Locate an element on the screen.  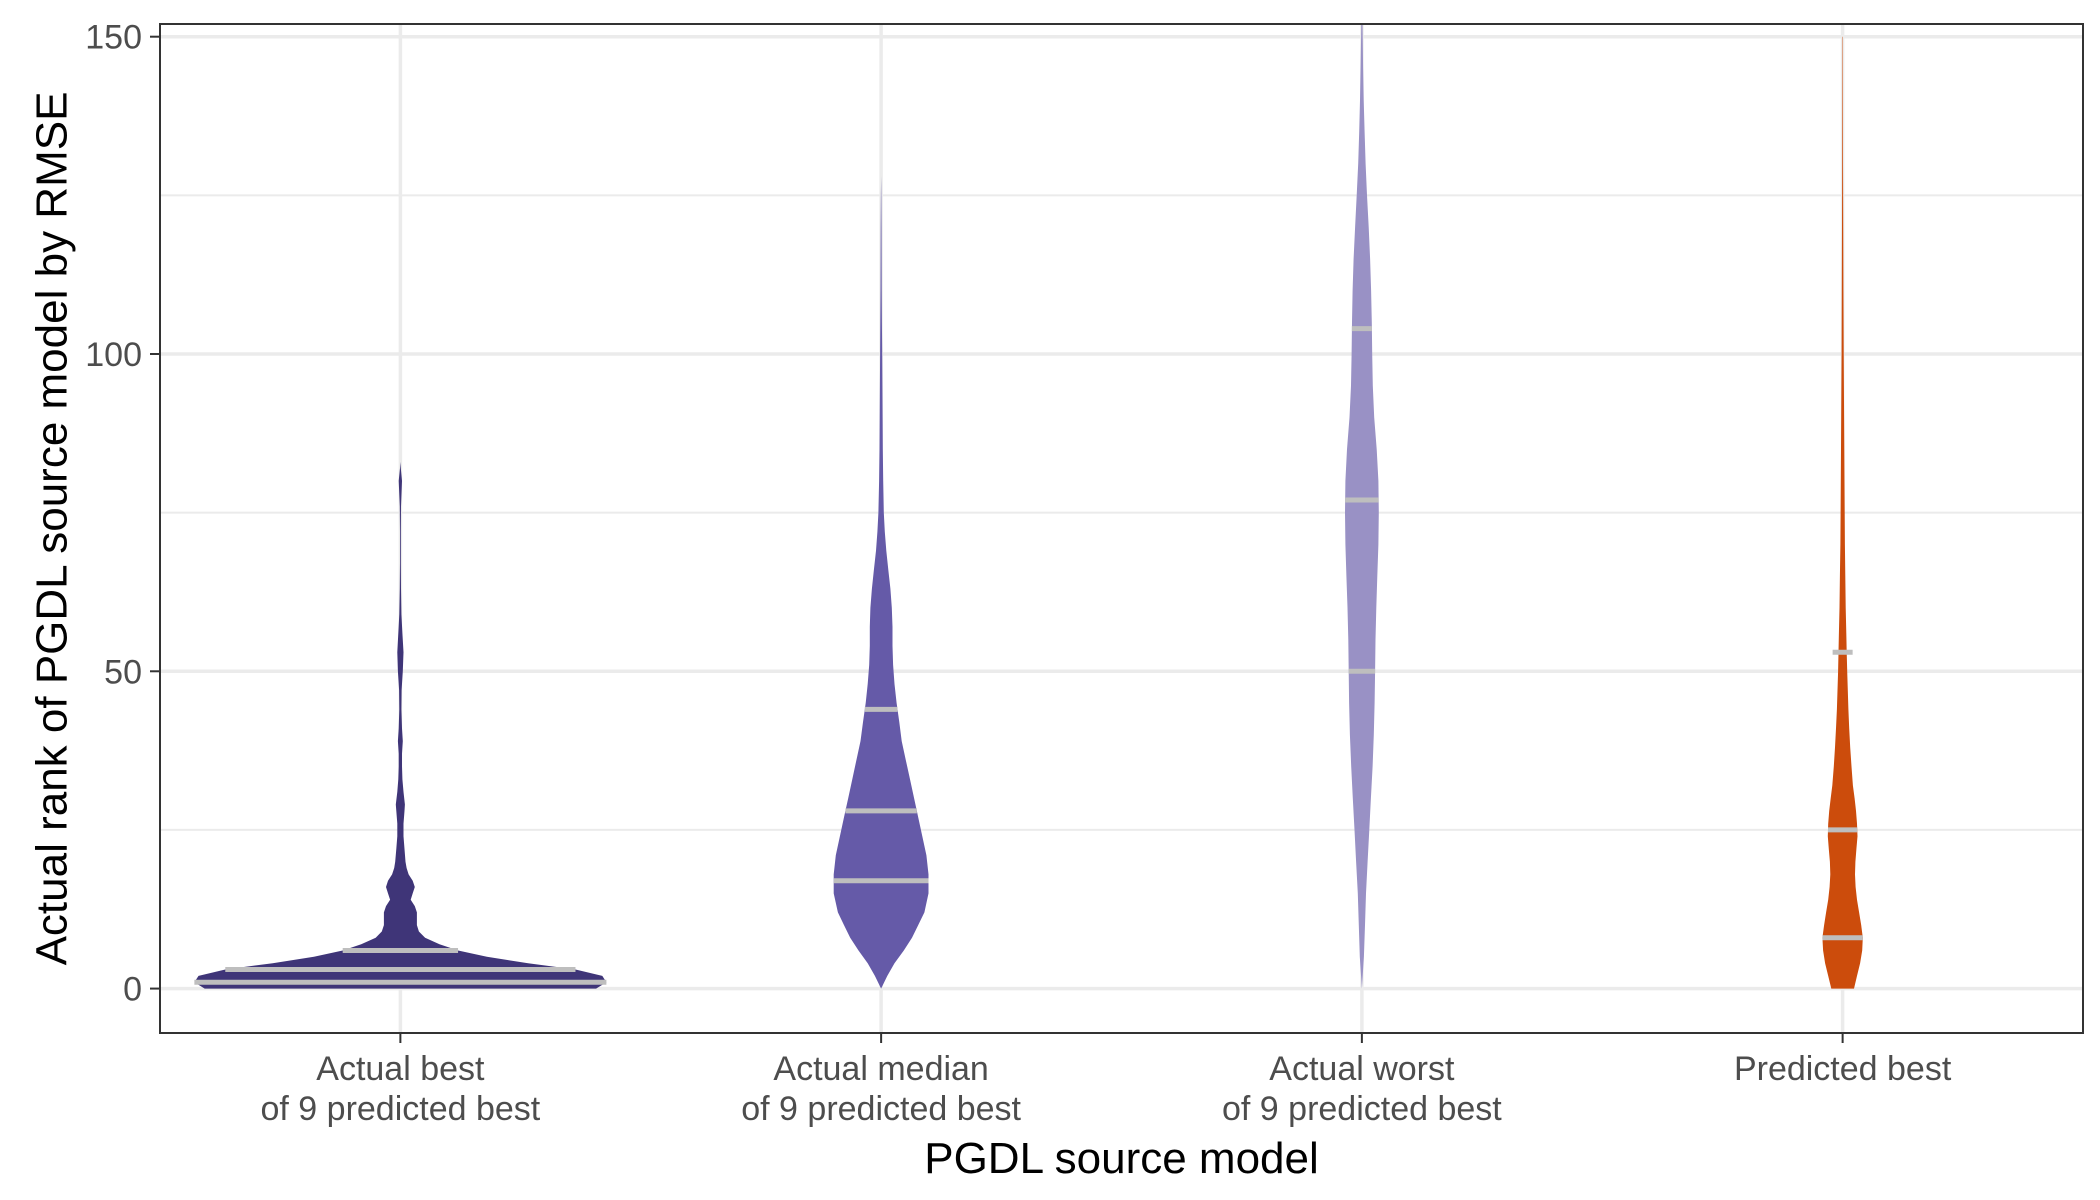
x-tick-label: Actual best of 9 predicted best is located at coordinates (401, 1089).